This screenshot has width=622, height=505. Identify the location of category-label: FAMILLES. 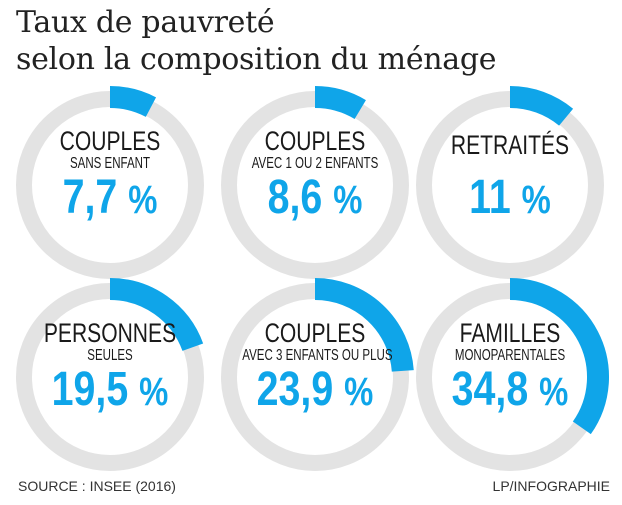
(510, 333).